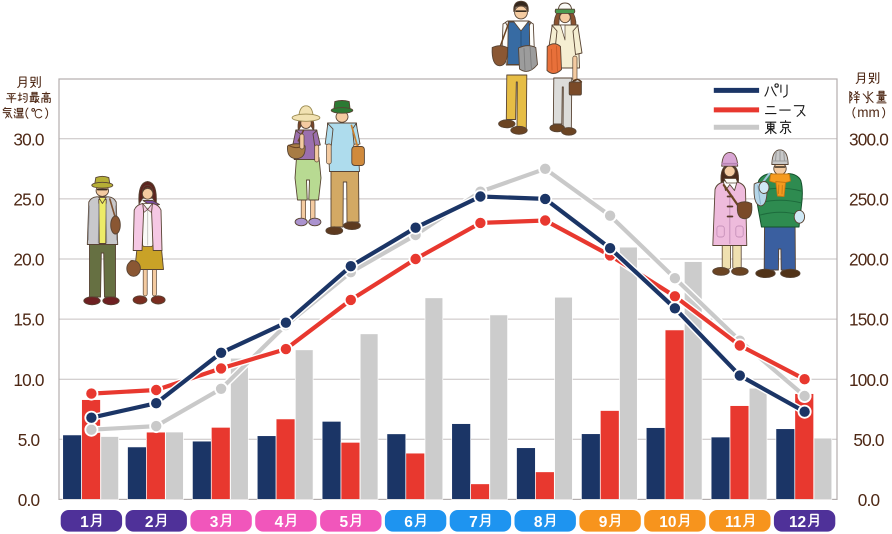  What do you see at coordinates (28, 320) in the screenshot?
I see `svg-text: 15.0` at bounding box center [28, 320].